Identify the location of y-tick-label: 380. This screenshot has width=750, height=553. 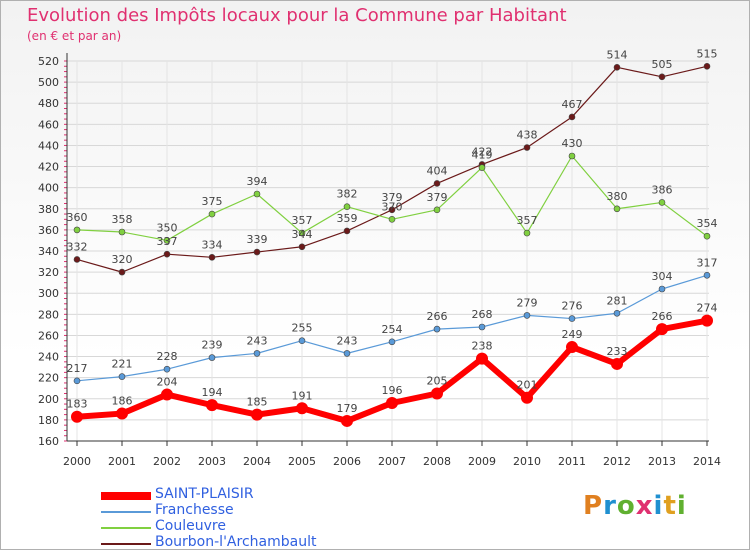
(48, 209).